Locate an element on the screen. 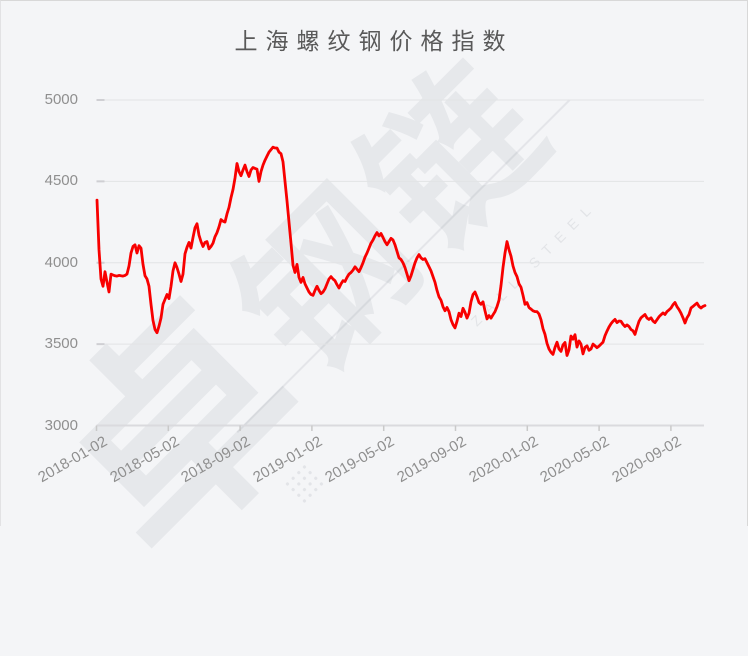  y-axis-label: 4500 is located at coordinates (61, 181).